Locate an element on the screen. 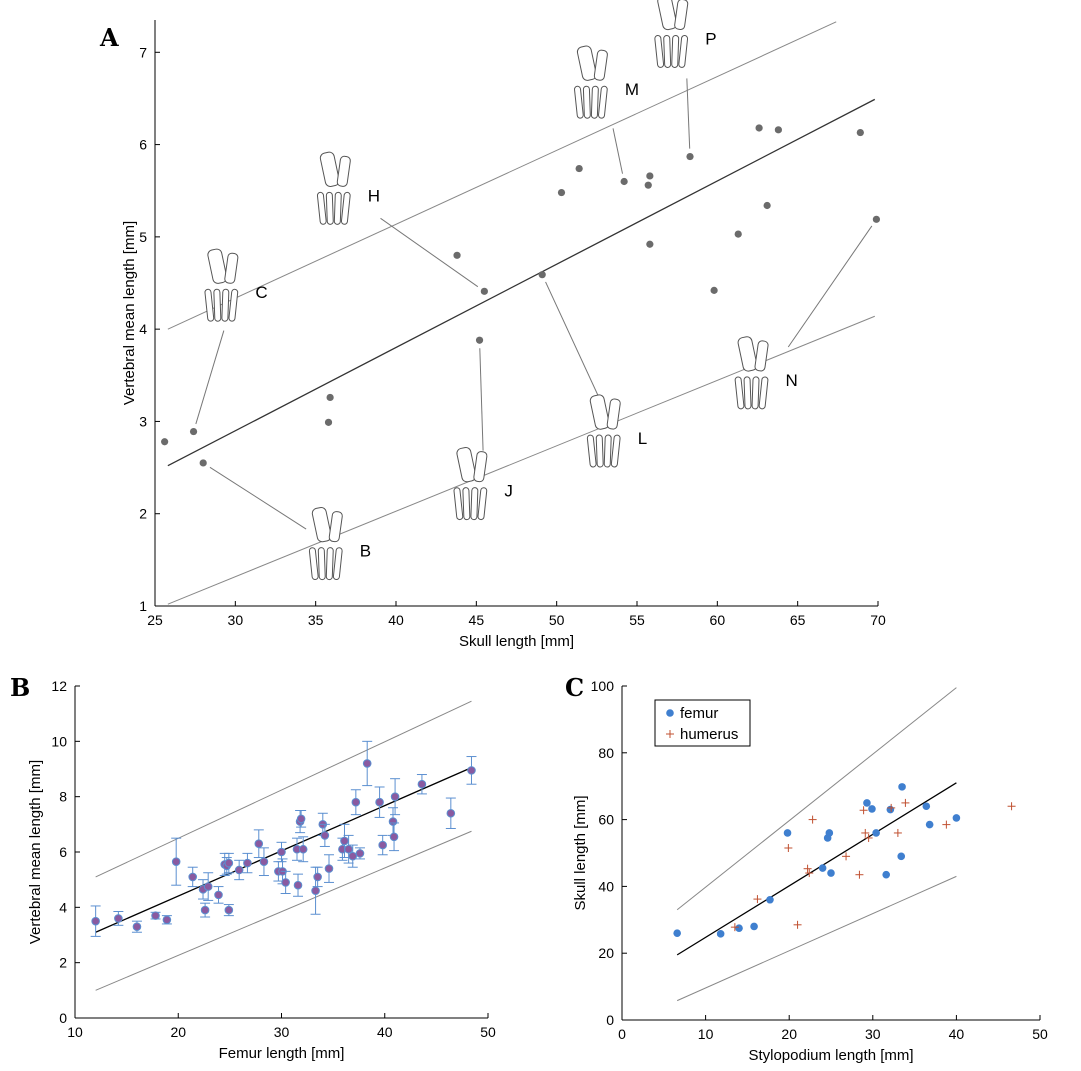 This screenshot has width=1081, height=1071. y-tick-label: 40 is located at coordinates (606, 886).